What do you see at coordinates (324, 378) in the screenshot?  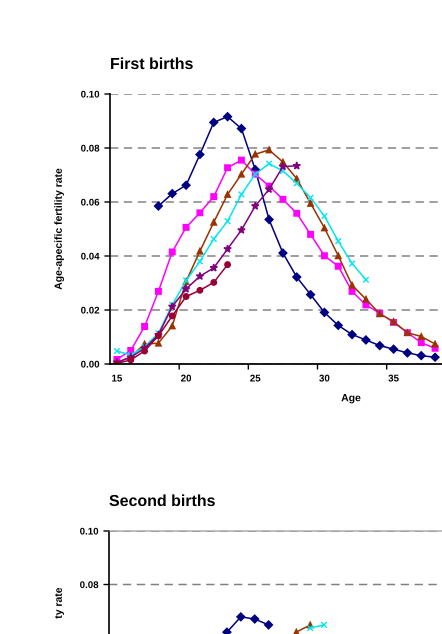 I see `x-tick-label: 30` at bounding box center [324, 378].